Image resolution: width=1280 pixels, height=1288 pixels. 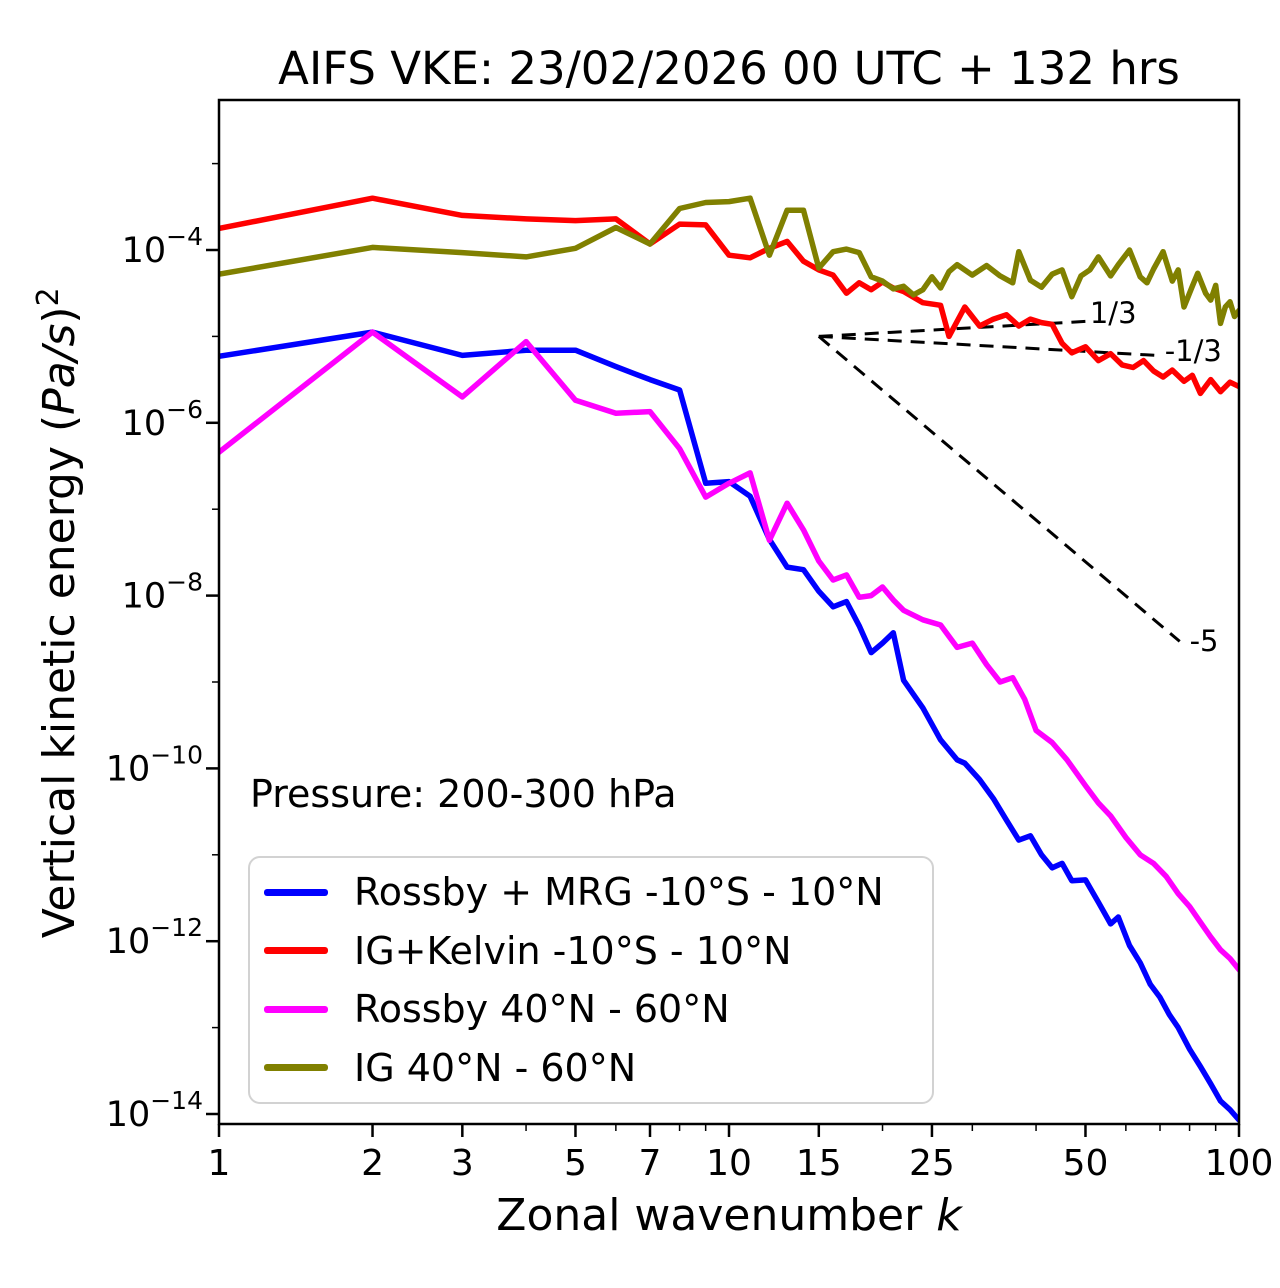 I want to click on reference-line-slope--5, so click(x=999, y=489).